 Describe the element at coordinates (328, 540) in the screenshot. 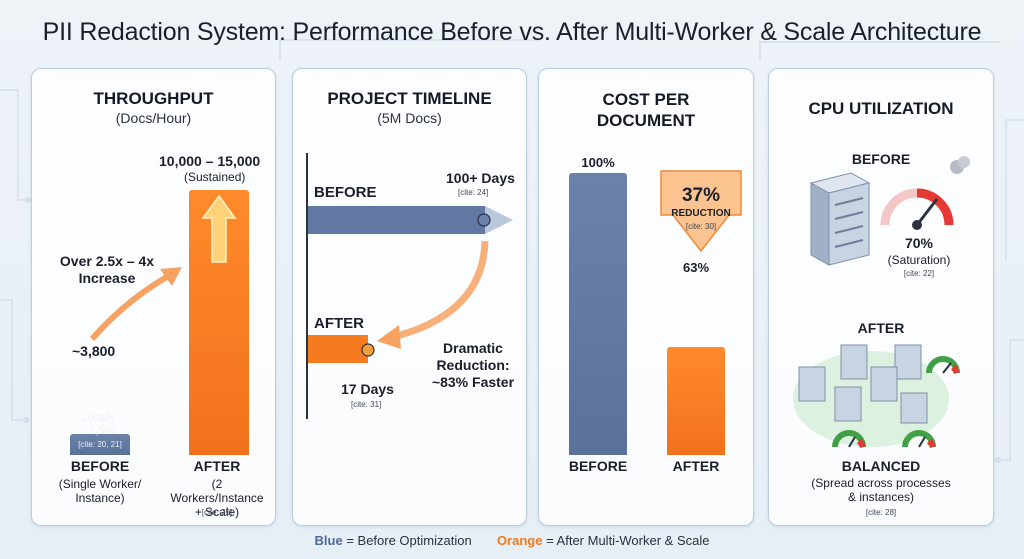

I see `legend-before-key: Blue` at that location.